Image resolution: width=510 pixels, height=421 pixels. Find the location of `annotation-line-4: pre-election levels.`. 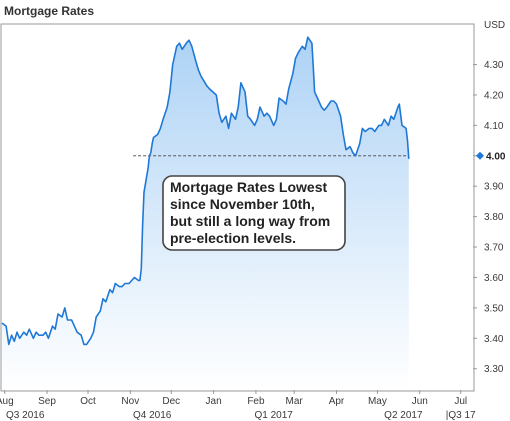

annotation-line-4: pre-election levels. is located at coordinates (233, 238).